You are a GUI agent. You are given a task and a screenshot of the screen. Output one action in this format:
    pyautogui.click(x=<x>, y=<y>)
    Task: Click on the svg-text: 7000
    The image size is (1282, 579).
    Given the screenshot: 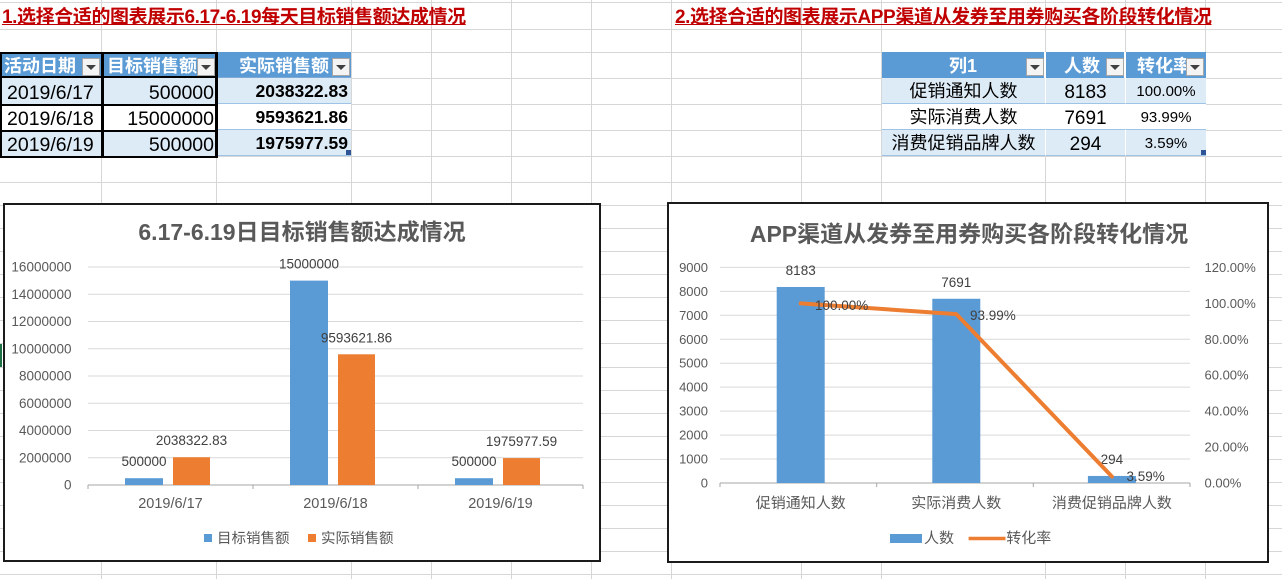 What is the action you would take?
    pyautogui.click(x=693, y=314)
    